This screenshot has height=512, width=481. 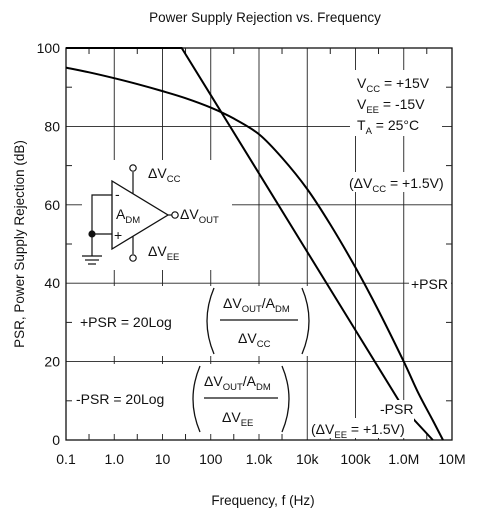 I want to click on opamp-output-terminal, so click(x=175, y=215).